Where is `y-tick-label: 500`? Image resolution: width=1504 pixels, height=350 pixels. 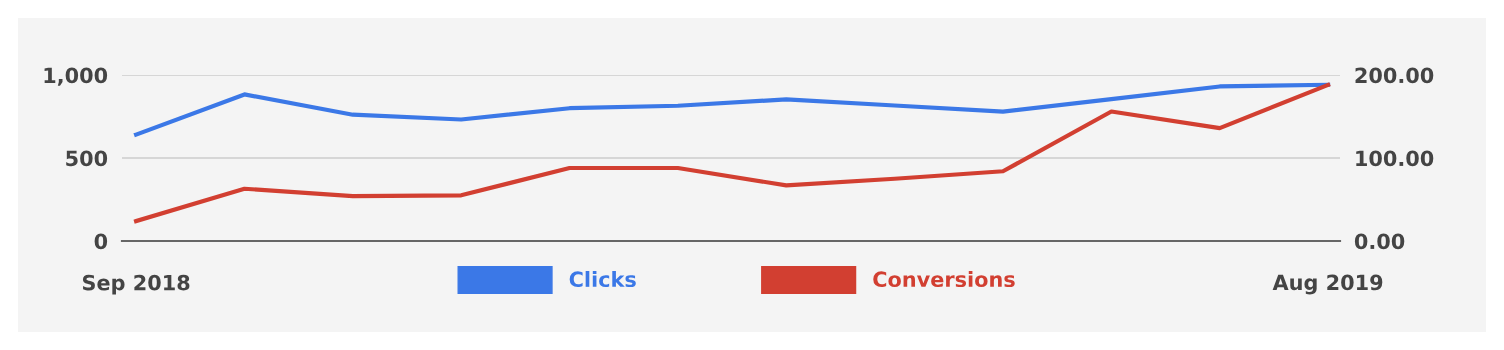 y-tick-label: 500 is located at coordinates (87, 158).